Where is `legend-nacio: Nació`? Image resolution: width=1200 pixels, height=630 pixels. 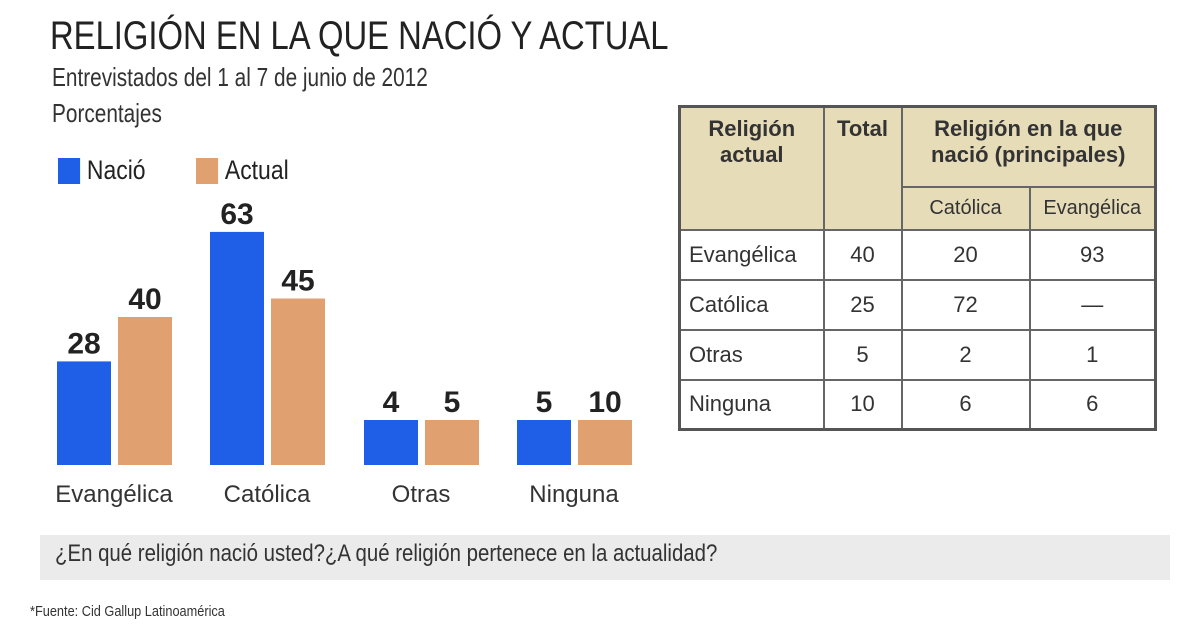
legend-nacio: Nació is located at coordinates (102, 170).